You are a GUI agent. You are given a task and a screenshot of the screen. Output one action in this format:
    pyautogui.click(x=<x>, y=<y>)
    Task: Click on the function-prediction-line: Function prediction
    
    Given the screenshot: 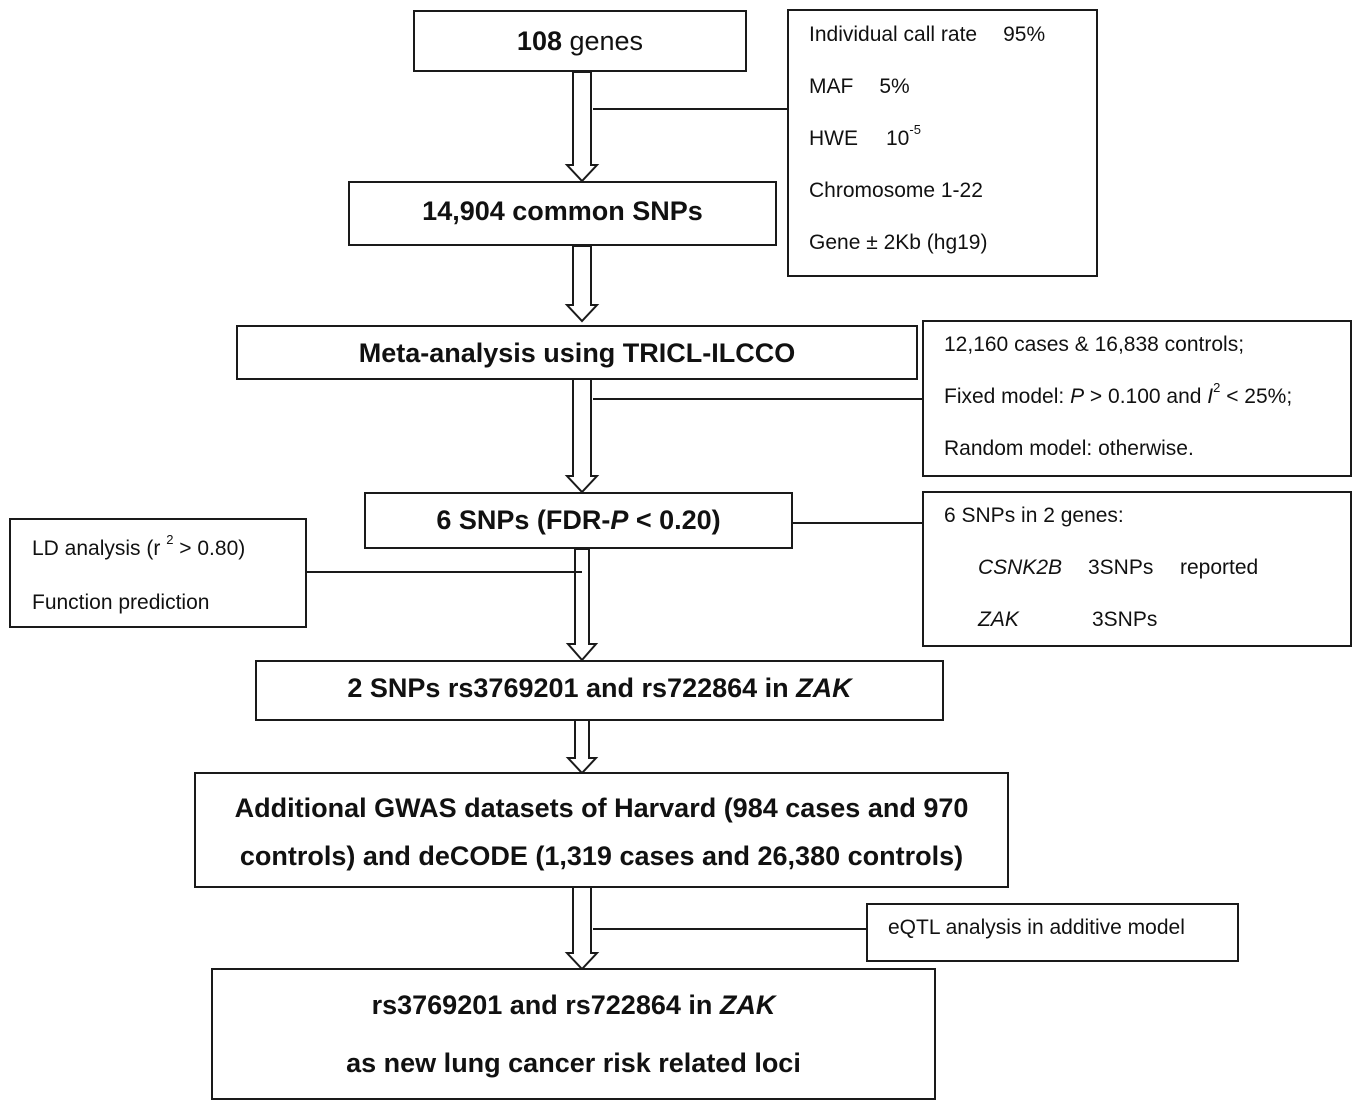 What is the action you would take?
    pyautogui.click(x=121, y=602)
    